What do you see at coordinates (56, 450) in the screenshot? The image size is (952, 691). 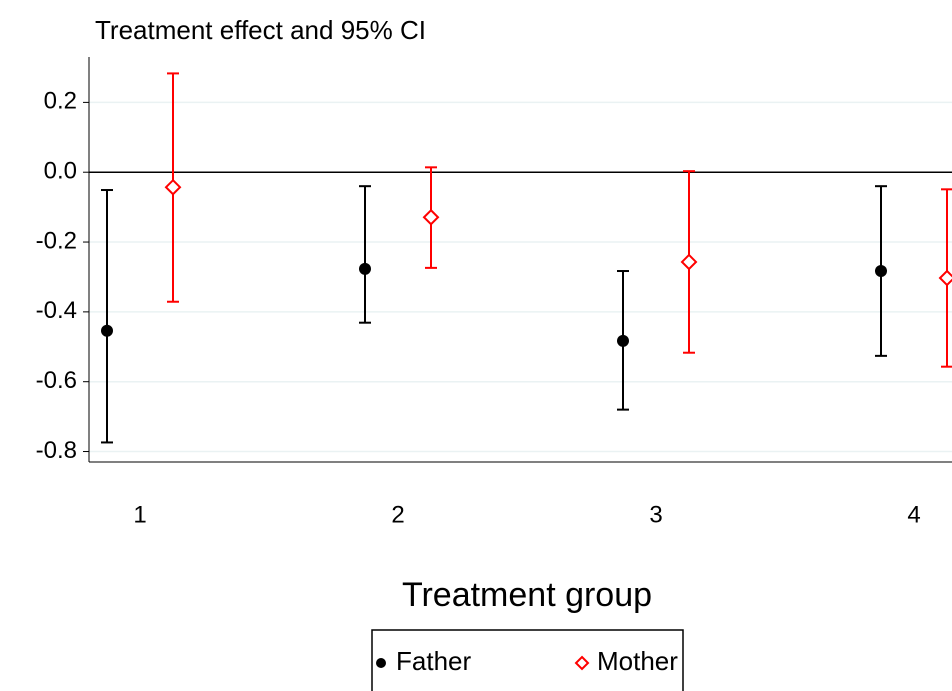 I see `y-tick-label: -0.8` at bounding box center [56, 450].